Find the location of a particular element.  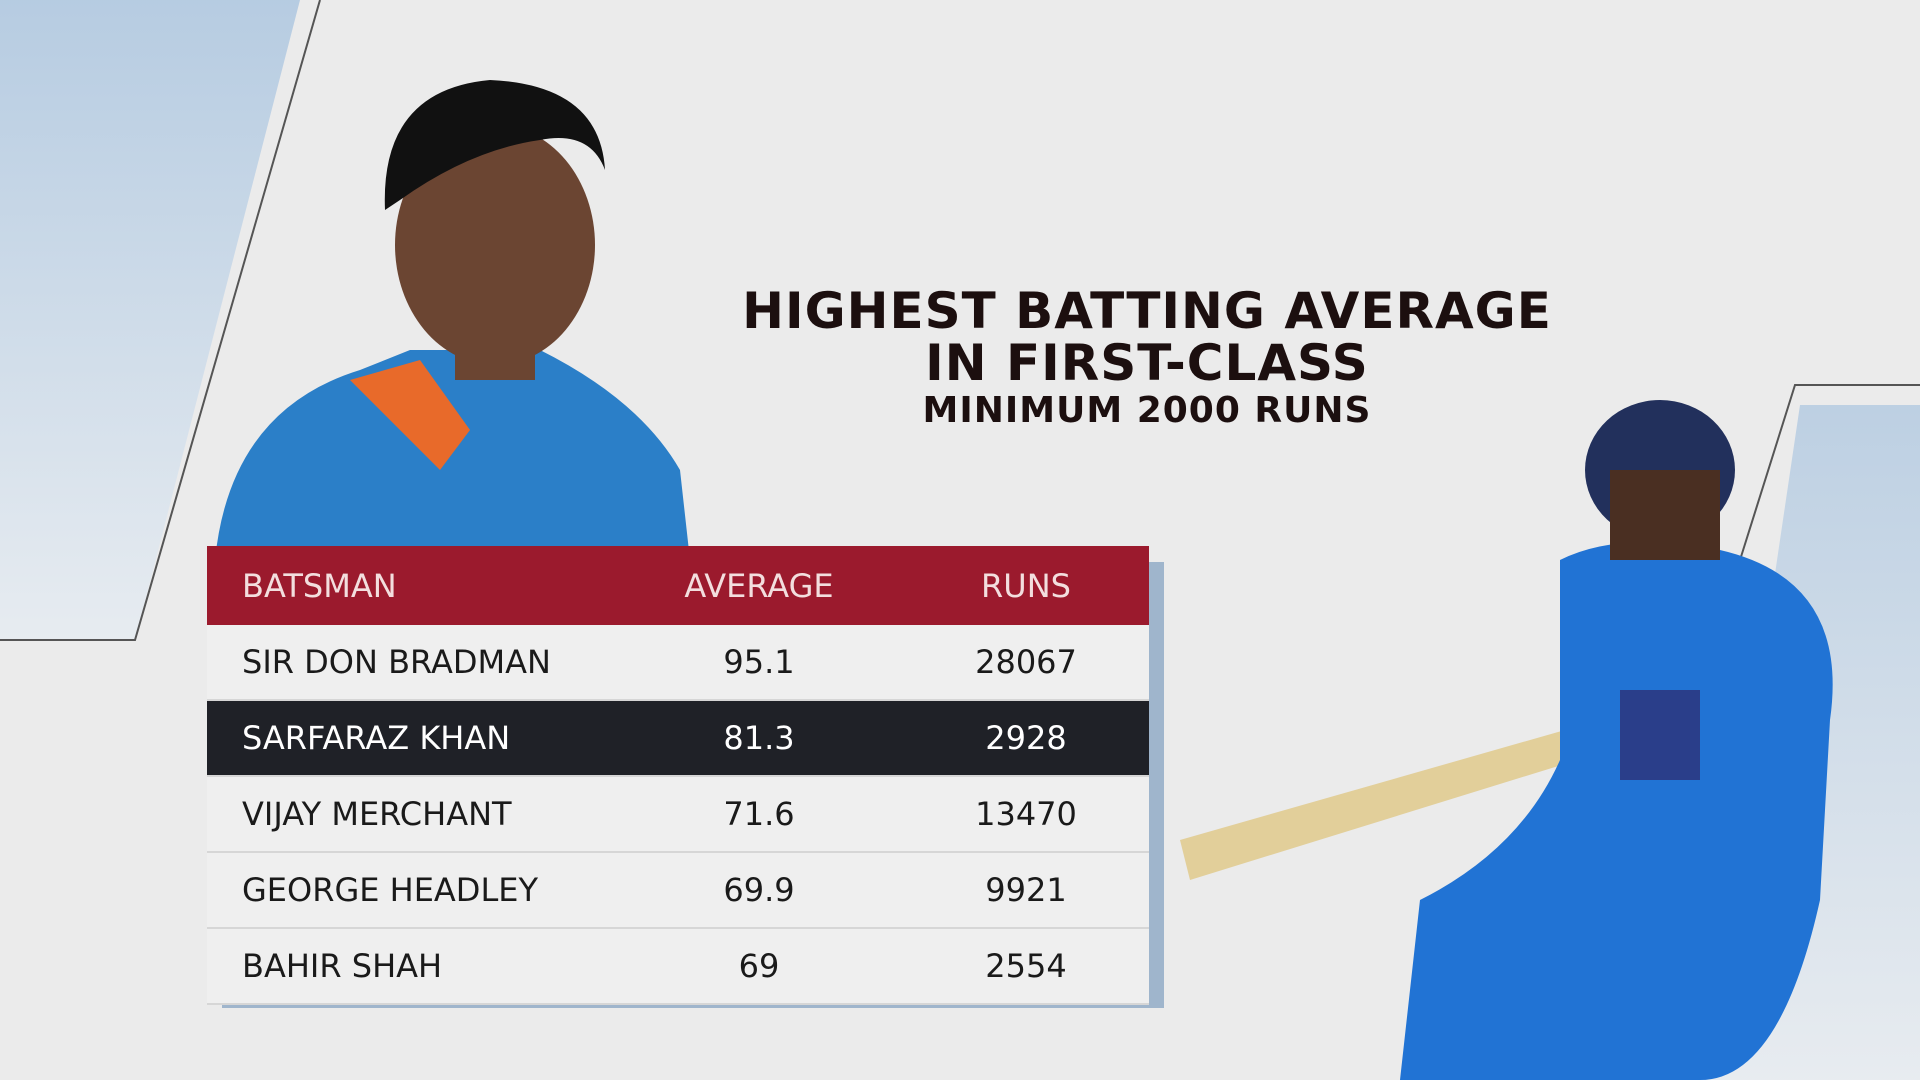

table-row: SIR DON BRADMAN 95.1 28067 is located at coordinates (678, 663).